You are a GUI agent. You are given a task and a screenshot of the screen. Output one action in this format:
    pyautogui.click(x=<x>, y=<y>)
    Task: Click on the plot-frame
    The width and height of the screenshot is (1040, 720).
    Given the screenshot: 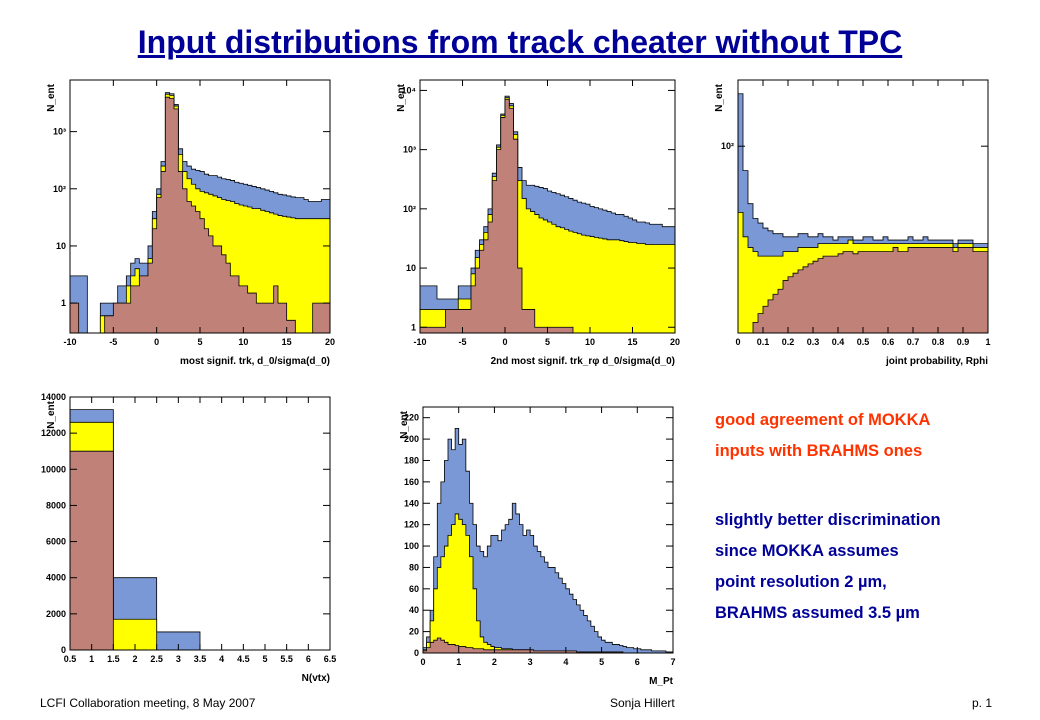 What is the action you would take?
    pyautogui.click(x=548, y=530)
    